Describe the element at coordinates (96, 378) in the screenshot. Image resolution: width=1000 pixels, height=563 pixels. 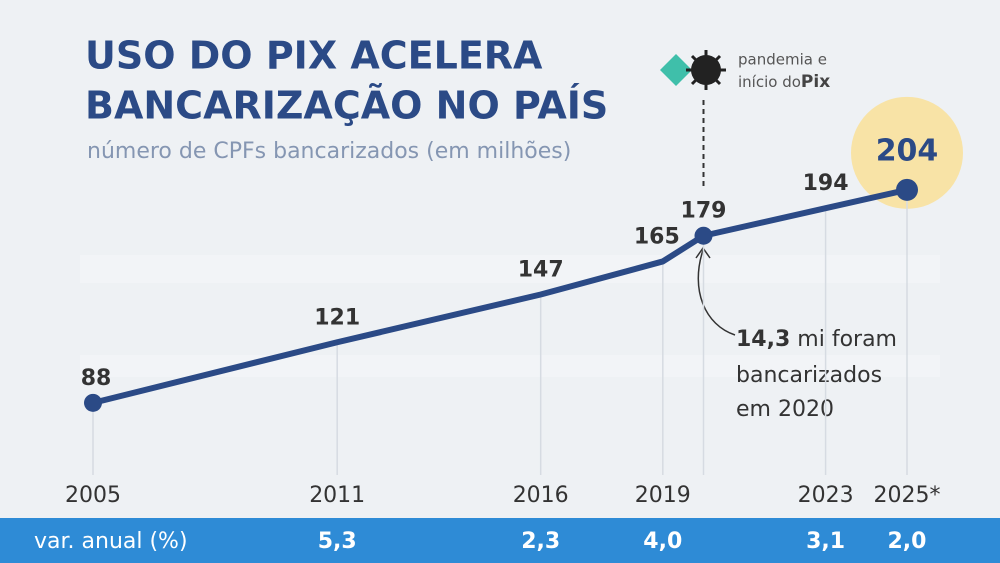
I see `value-label: 88` at that location.